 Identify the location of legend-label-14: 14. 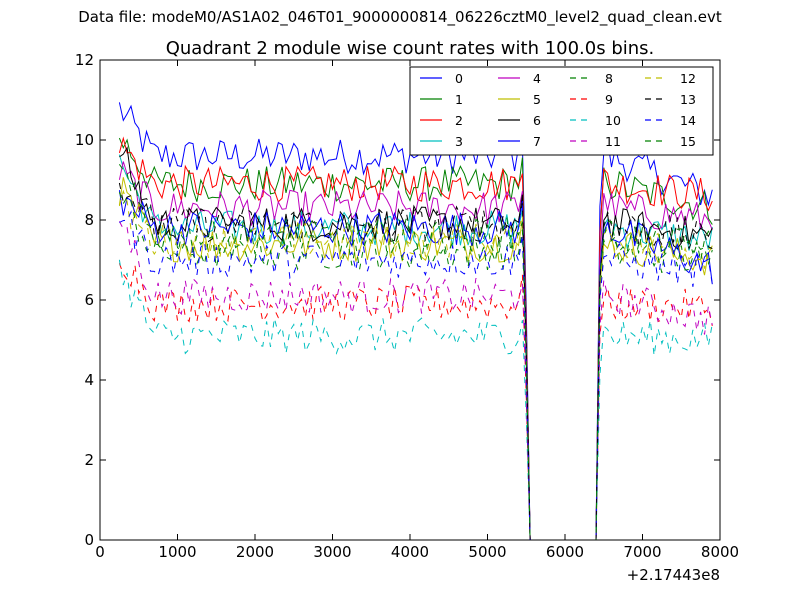
(688, 120).